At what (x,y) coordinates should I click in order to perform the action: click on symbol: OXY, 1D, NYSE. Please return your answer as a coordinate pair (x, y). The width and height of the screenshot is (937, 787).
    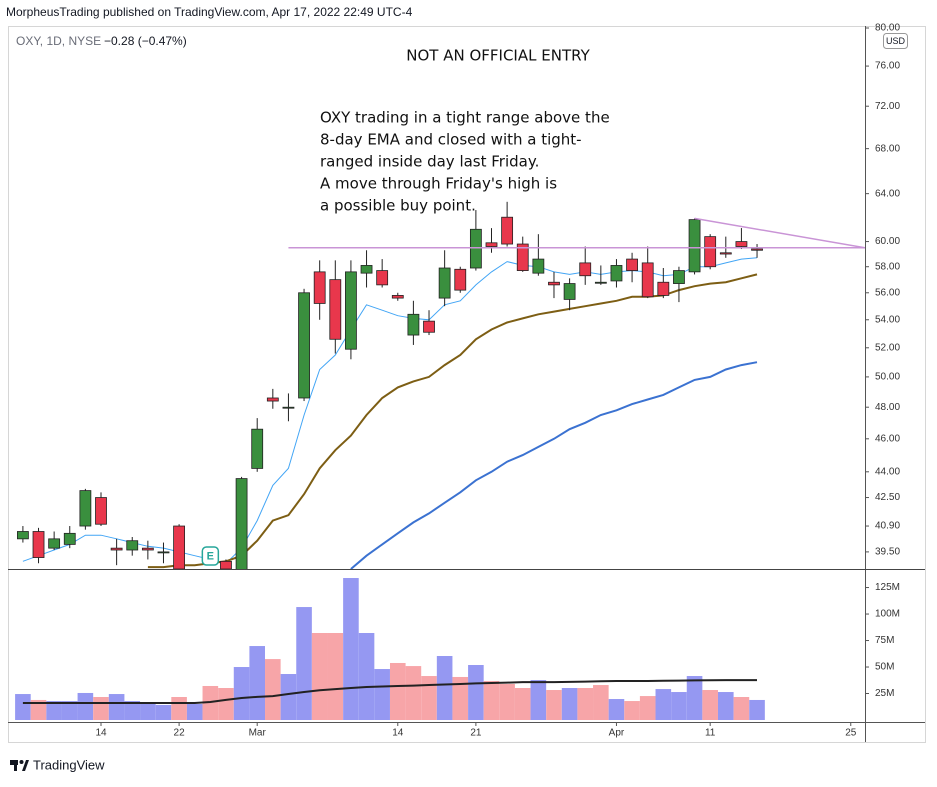
    Looking at the image, I should click on (58, 41).